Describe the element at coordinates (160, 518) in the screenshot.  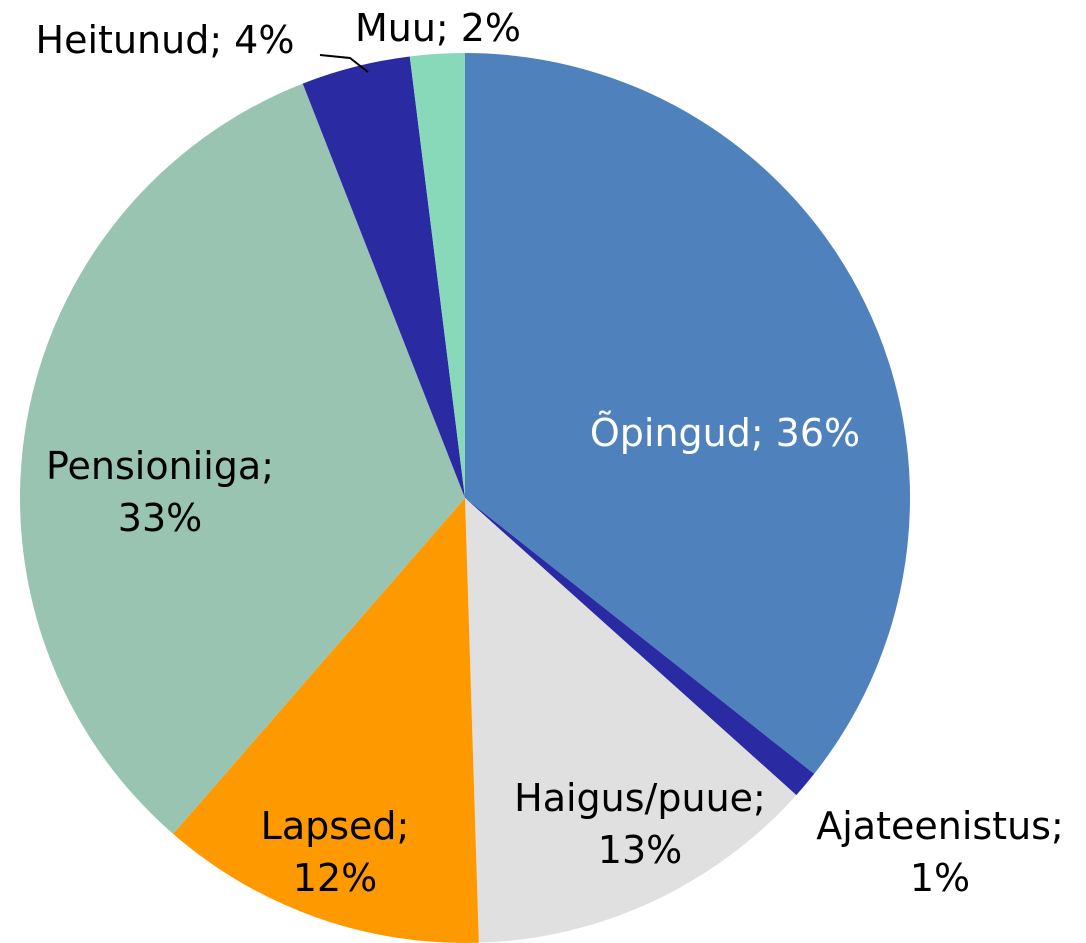
I see `label-value: 33%` at that location.